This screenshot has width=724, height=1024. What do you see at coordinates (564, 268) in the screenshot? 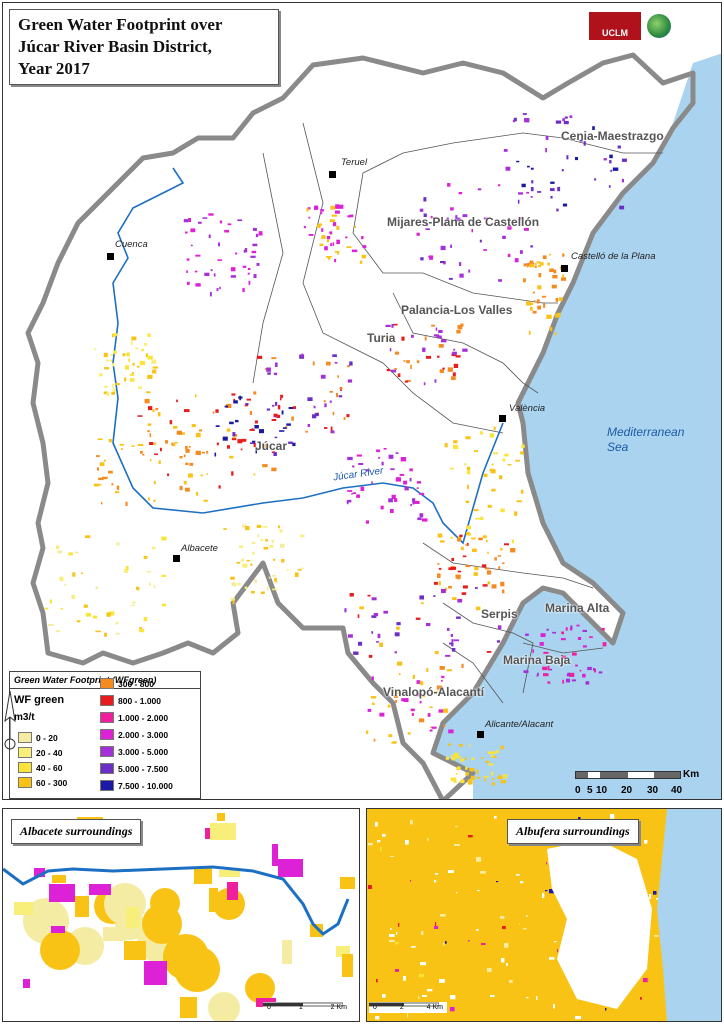
I see `city-marker` at bounding box center [564, 268].